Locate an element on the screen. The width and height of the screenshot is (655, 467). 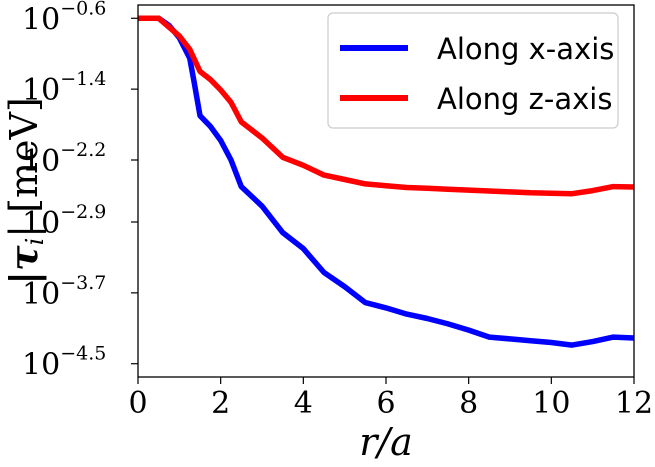
legend-label-x-axis: Along x-axis is located at coordinates (525, 49).